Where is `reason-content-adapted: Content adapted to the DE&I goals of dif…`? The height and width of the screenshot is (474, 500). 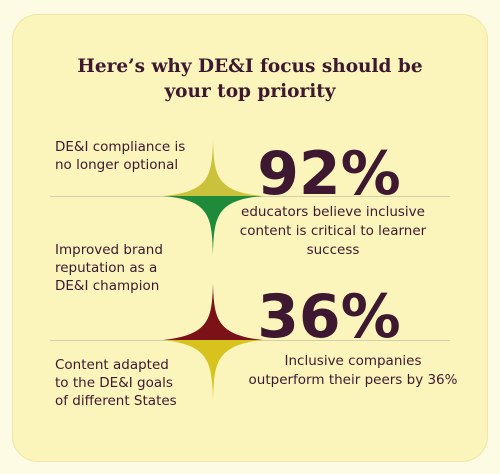 reason-content-adapted: Content adapted to the DE&I goals of dif… is located at coordinates (130, 383).